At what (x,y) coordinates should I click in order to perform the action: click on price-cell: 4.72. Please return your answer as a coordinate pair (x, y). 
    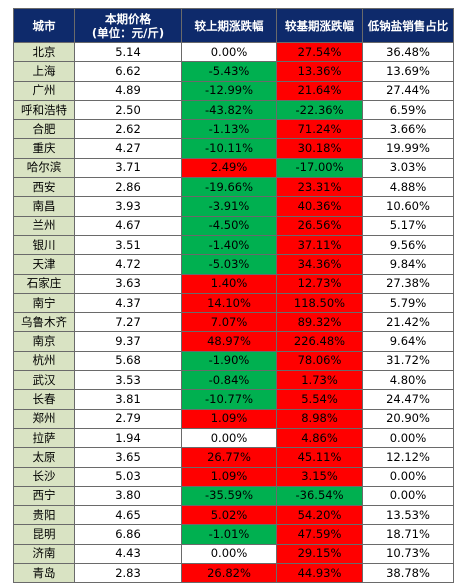
    Looking at the image, I should click on (128, 264).